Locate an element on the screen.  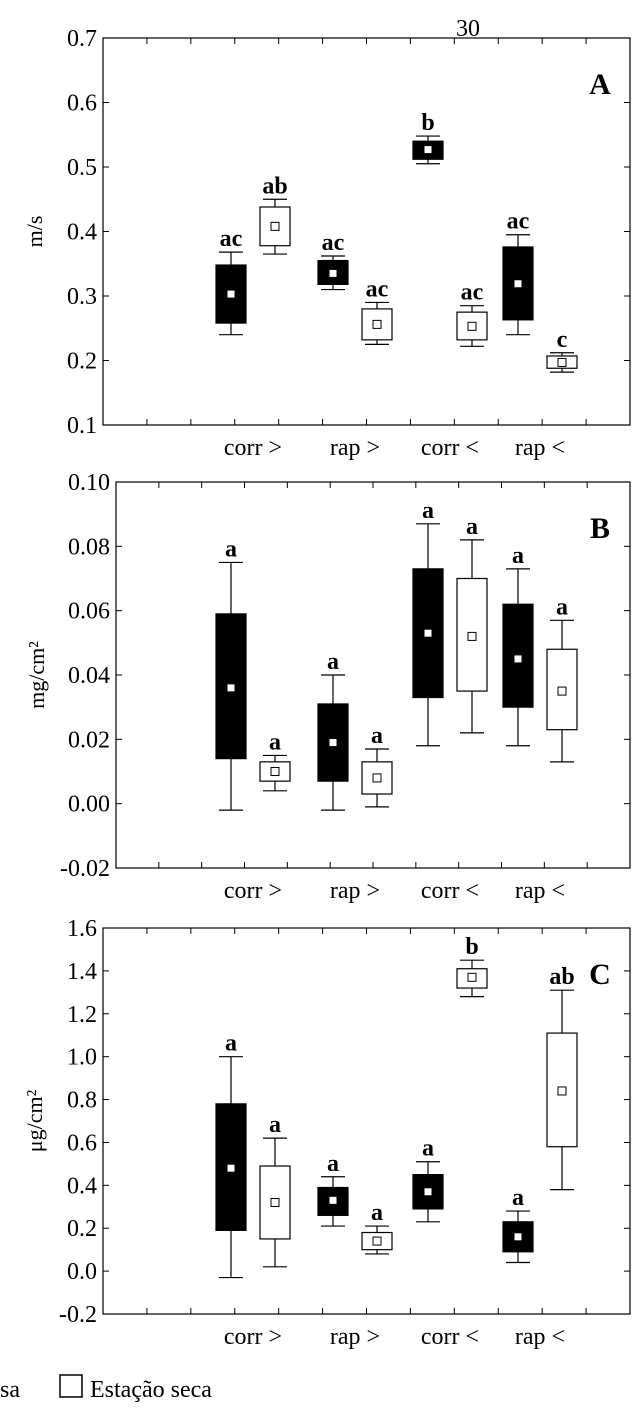
significance-label: c is located at coordinates (562, 340).